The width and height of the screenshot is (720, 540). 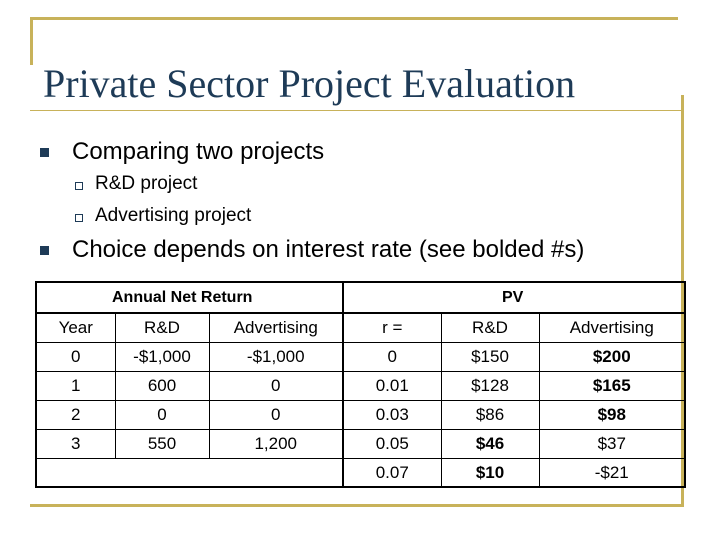 What do you see at coordinates (76, 415) in the screenshot?
I see `table-cell: 2` at bounding box center [76, 415].